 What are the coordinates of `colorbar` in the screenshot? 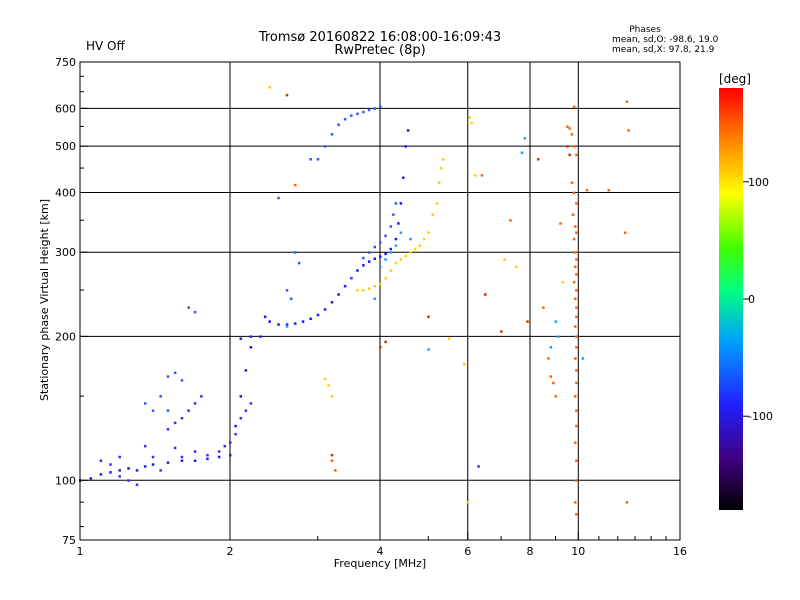 It's located at (731, 299).